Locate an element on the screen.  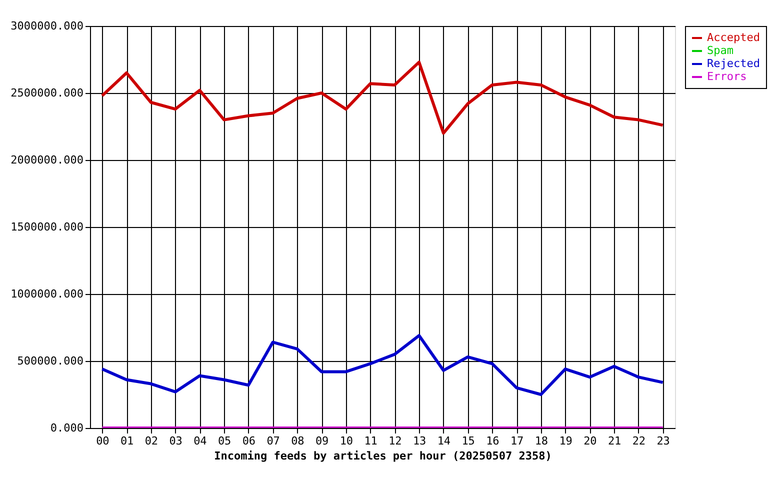
y-tick-label: 500000.000 is located at coordinates (50, 361).